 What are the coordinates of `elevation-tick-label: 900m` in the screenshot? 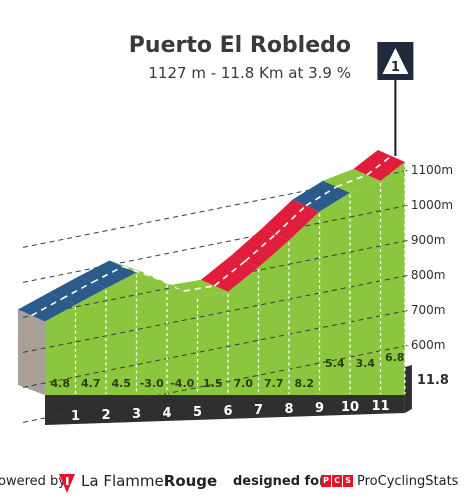 It's located at (428, 240).